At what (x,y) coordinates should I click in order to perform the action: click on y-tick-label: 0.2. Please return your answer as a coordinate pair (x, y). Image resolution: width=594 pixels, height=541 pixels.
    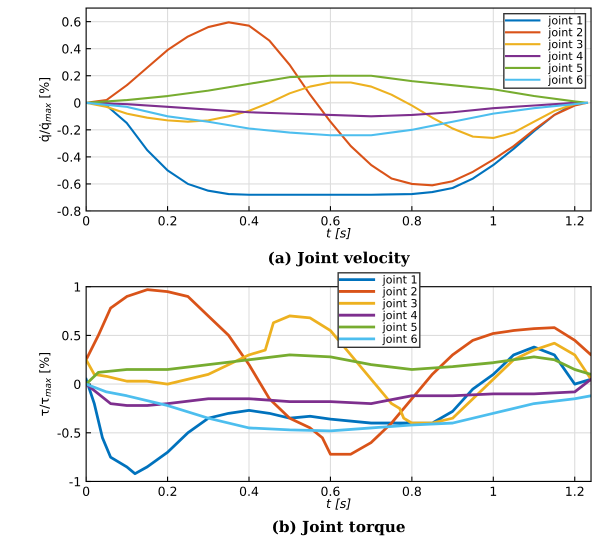
    Looking at the image, I should click on (71, 76).